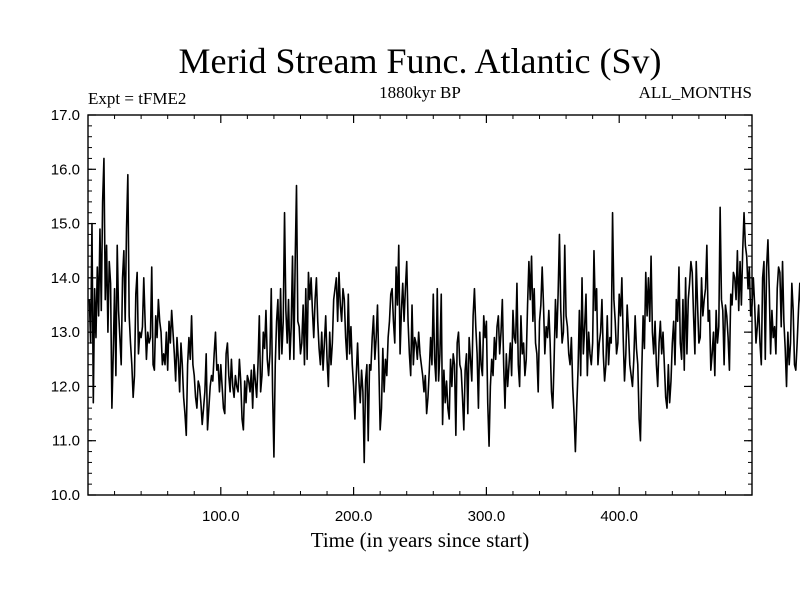  I want to click on y-tick-label: 15.0, so click(65, 224).